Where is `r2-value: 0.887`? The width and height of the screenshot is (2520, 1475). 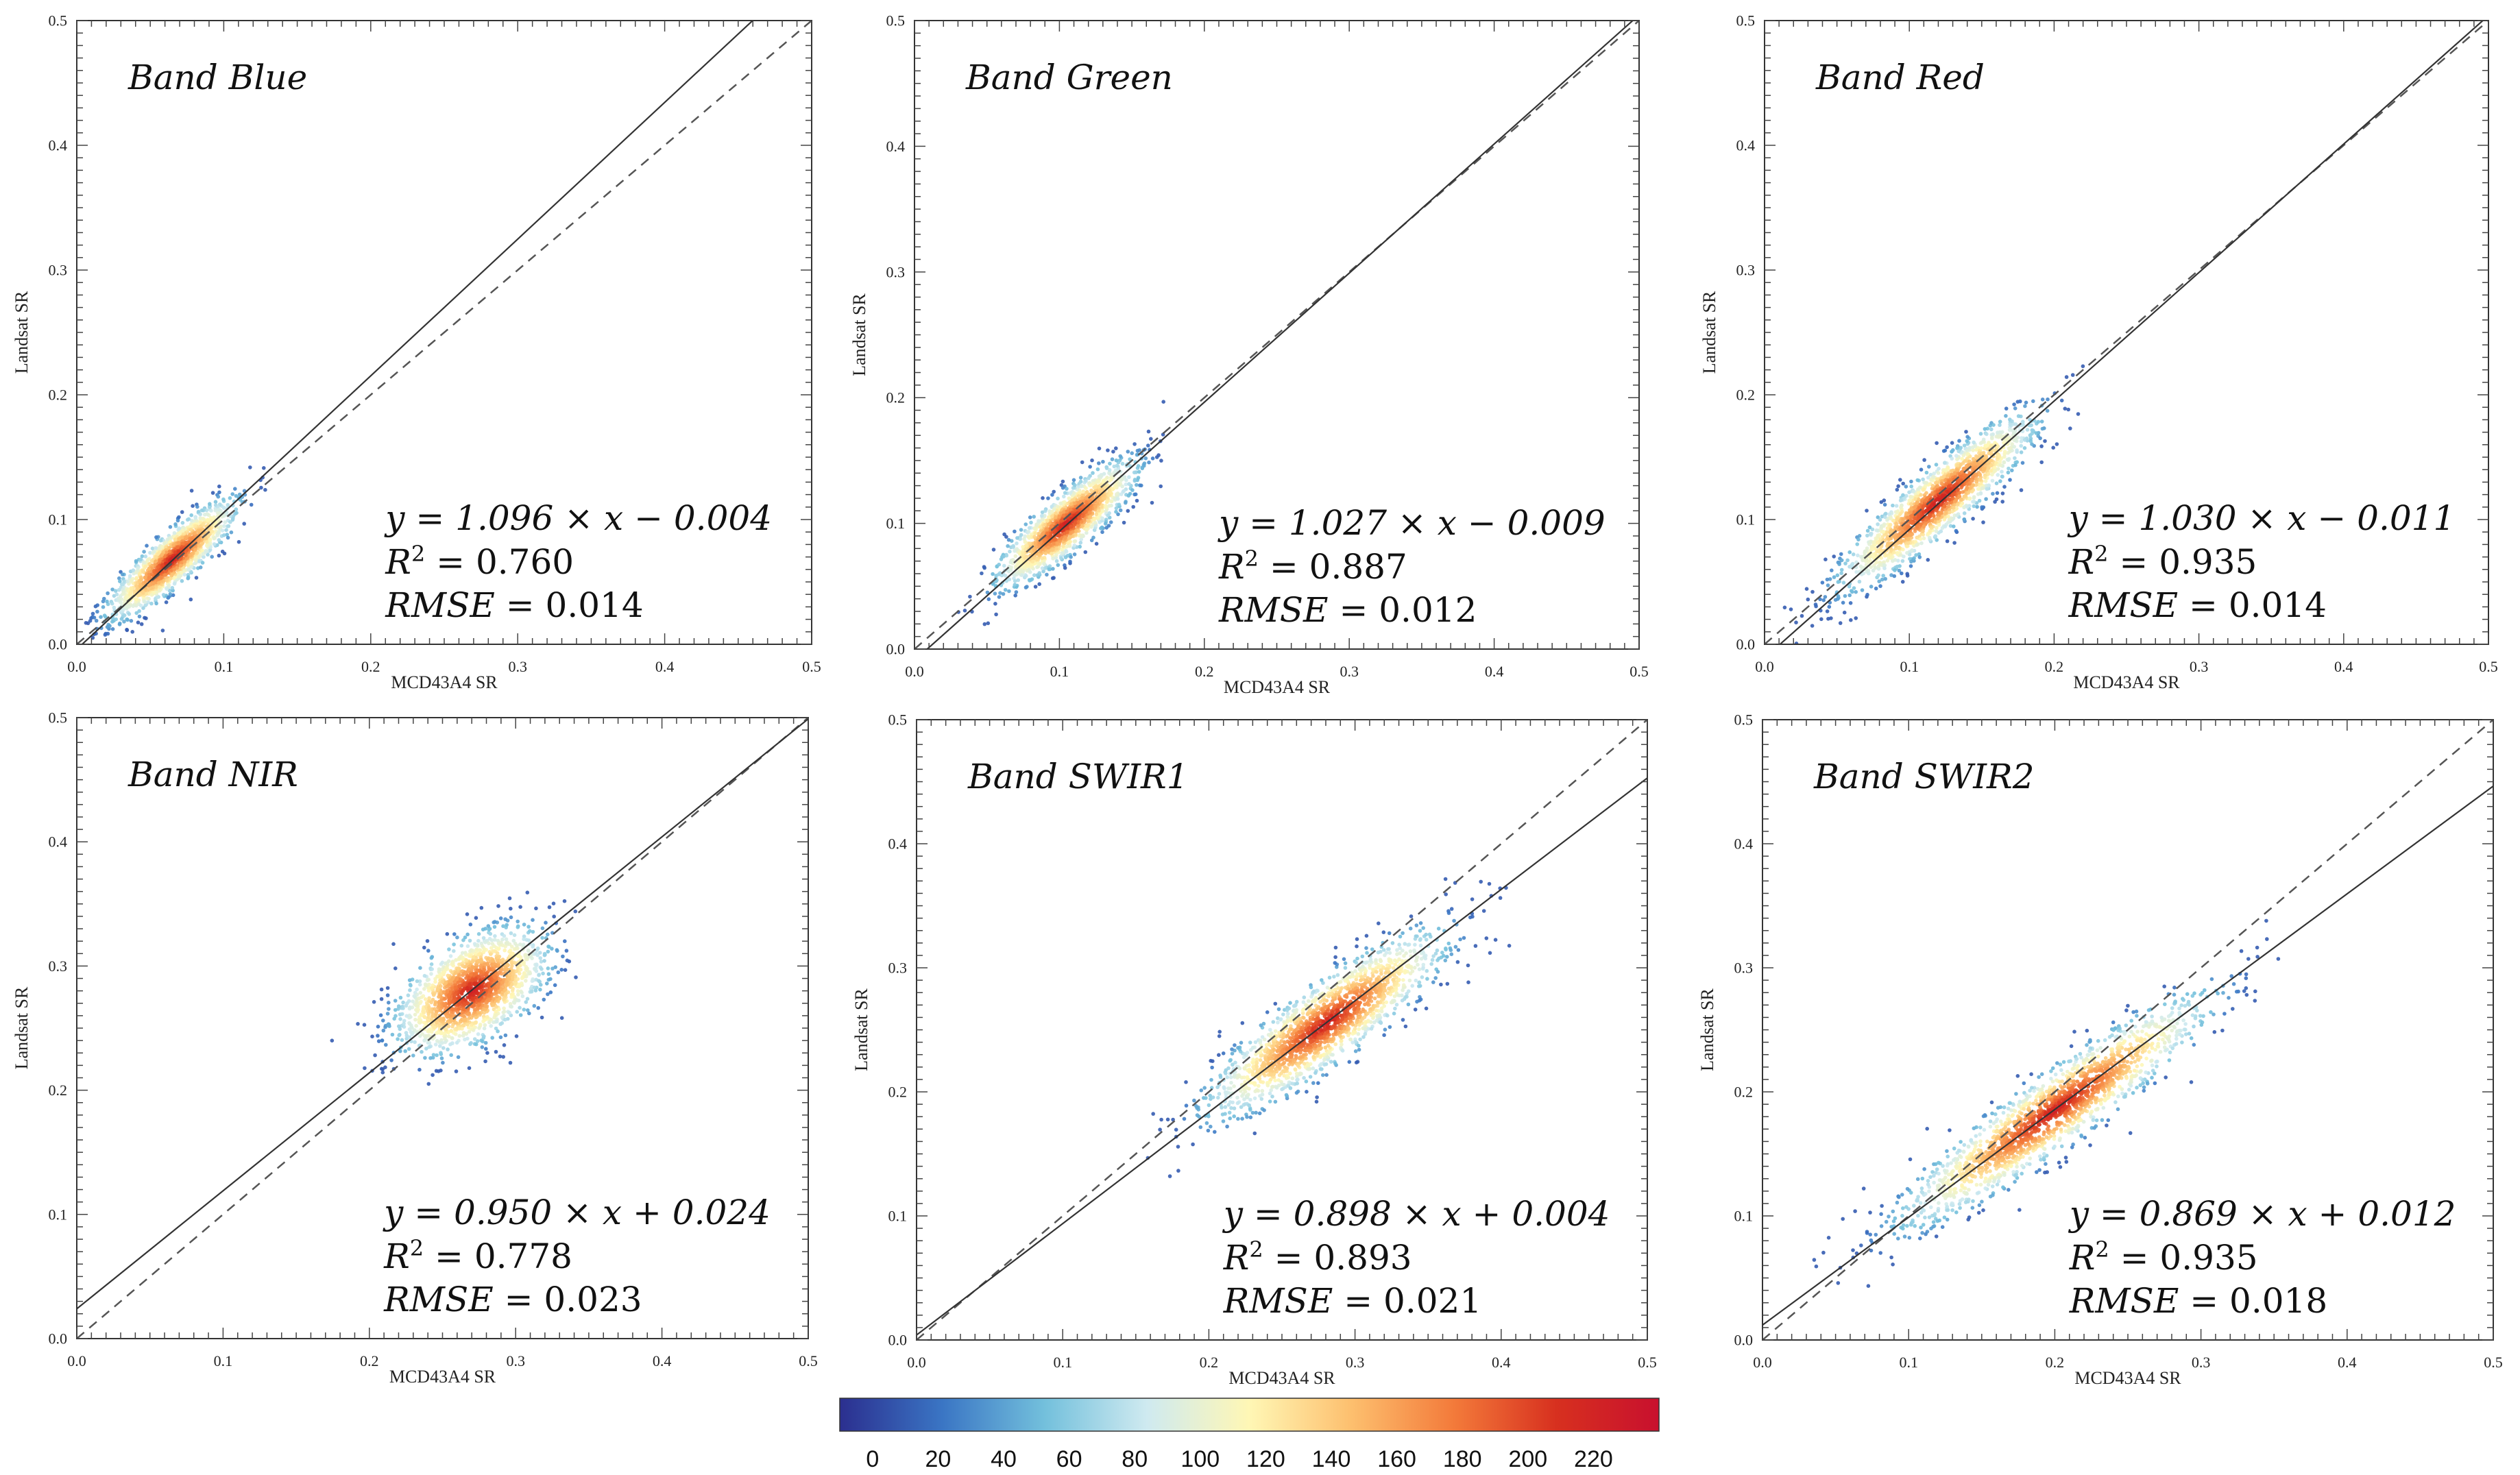
r2-value: 0.887 is located at coordinates (1358, 567).